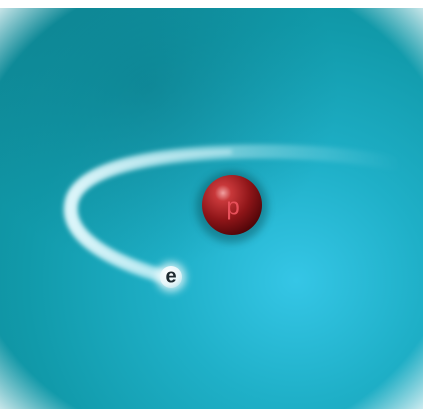 This screenshot has height=409, width=423. I want to click on electron, so click(171, 277).